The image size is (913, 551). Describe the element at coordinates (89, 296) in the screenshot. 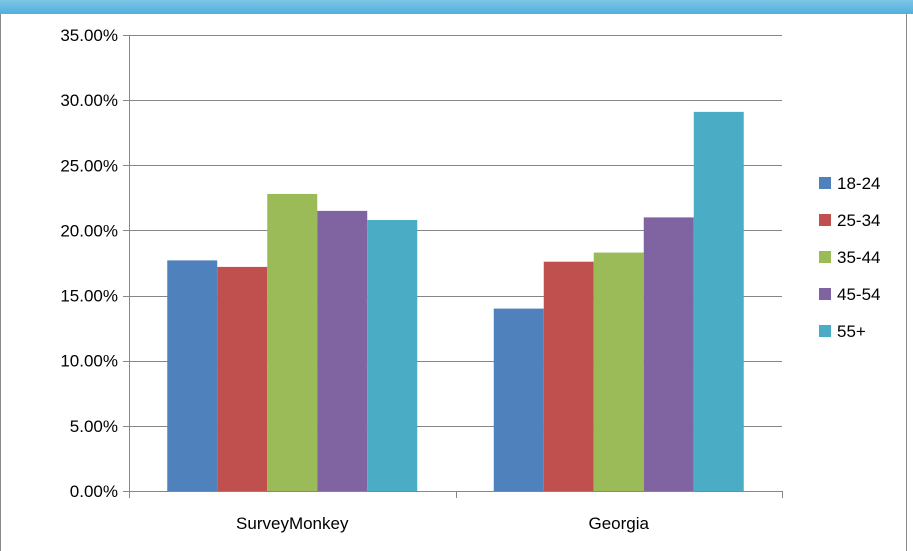

I see `y-tick-label: 15.00%` at that location.